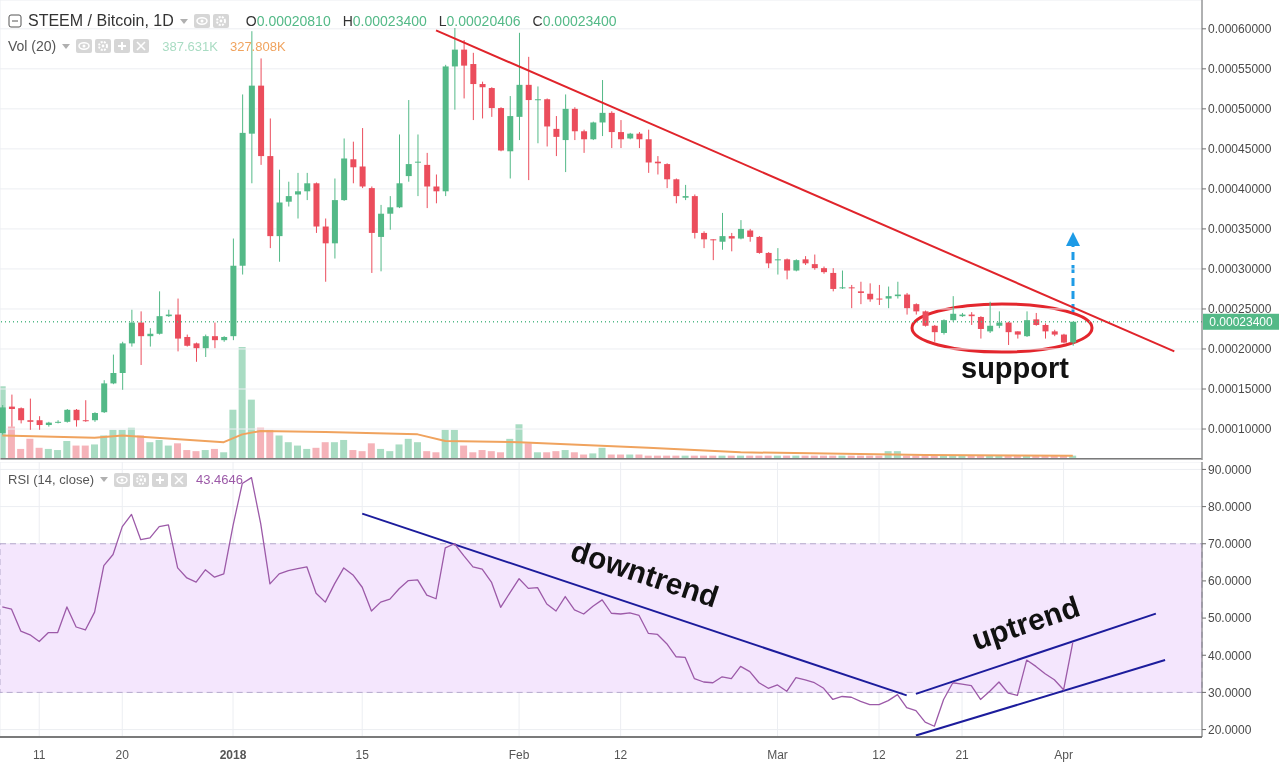 The width and height of the screenshot is (1280, 767). What do you see at coordinates (1240, 269) in the screenshot?
I see `y-tick-label: 0.00030000` at bounding box center [1240, 269].